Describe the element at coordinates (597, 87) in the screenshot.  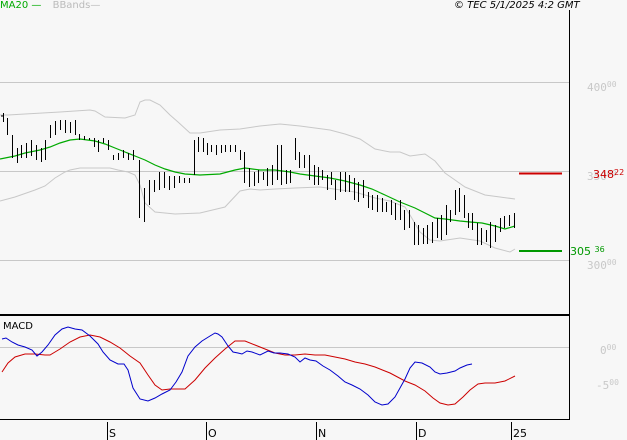
I see `ylabel-main: 400` at that location.